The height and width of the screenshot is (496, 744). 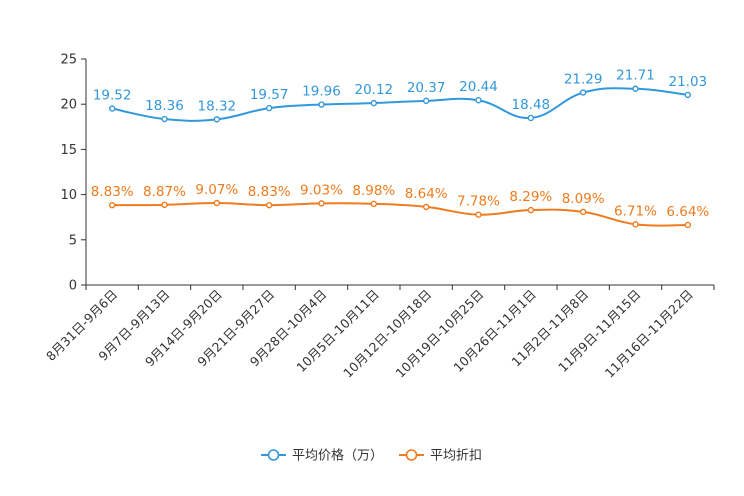 What do you see at coordinates (426, 88) in the screenshot?
I see `data-label: 20.37` at bounding box center [426, 88].